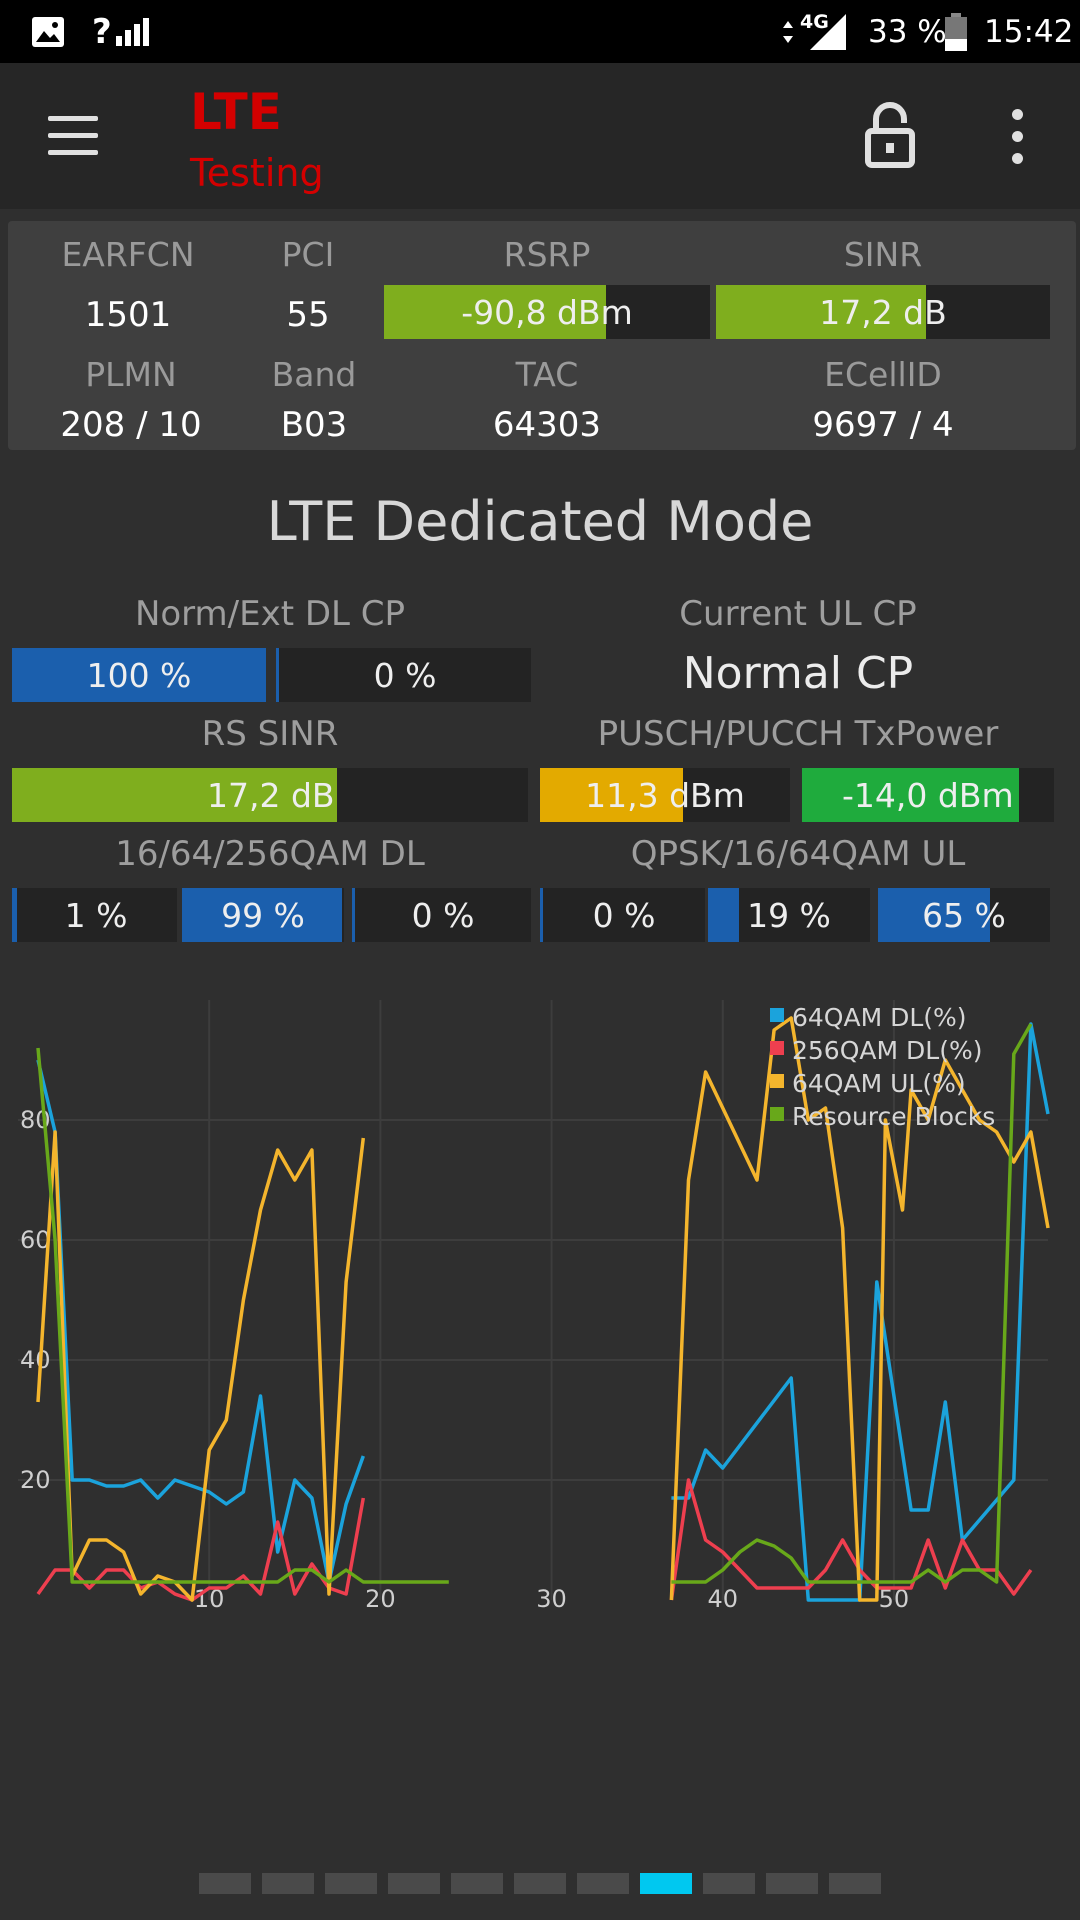 The image size is (1080, 1920). I want to click on battery-icon, so click(956, 31).